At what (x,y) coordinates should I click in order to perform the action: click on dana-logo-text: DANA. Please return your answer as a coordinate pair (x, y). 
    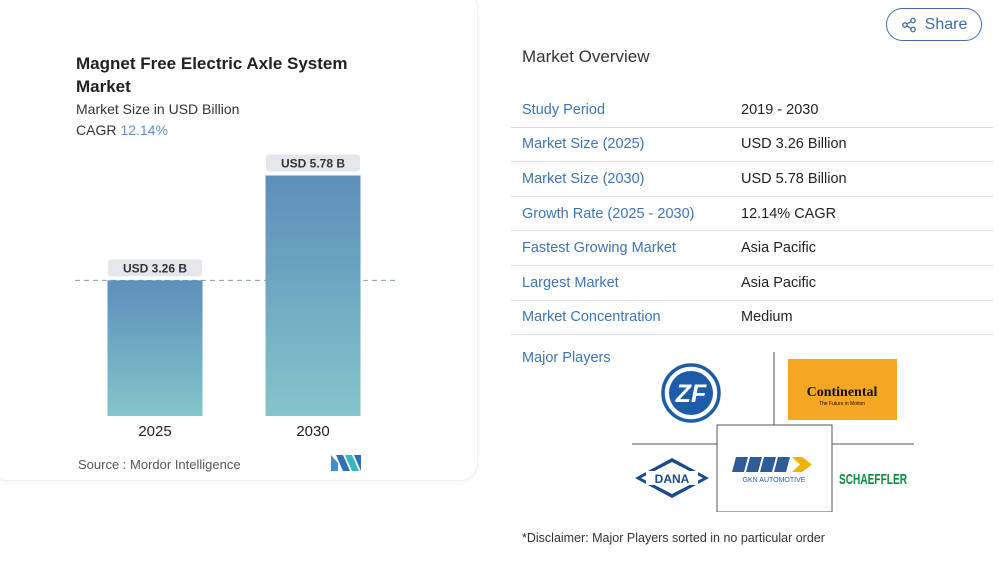
    Looking at the image, I should click on (672, 479).